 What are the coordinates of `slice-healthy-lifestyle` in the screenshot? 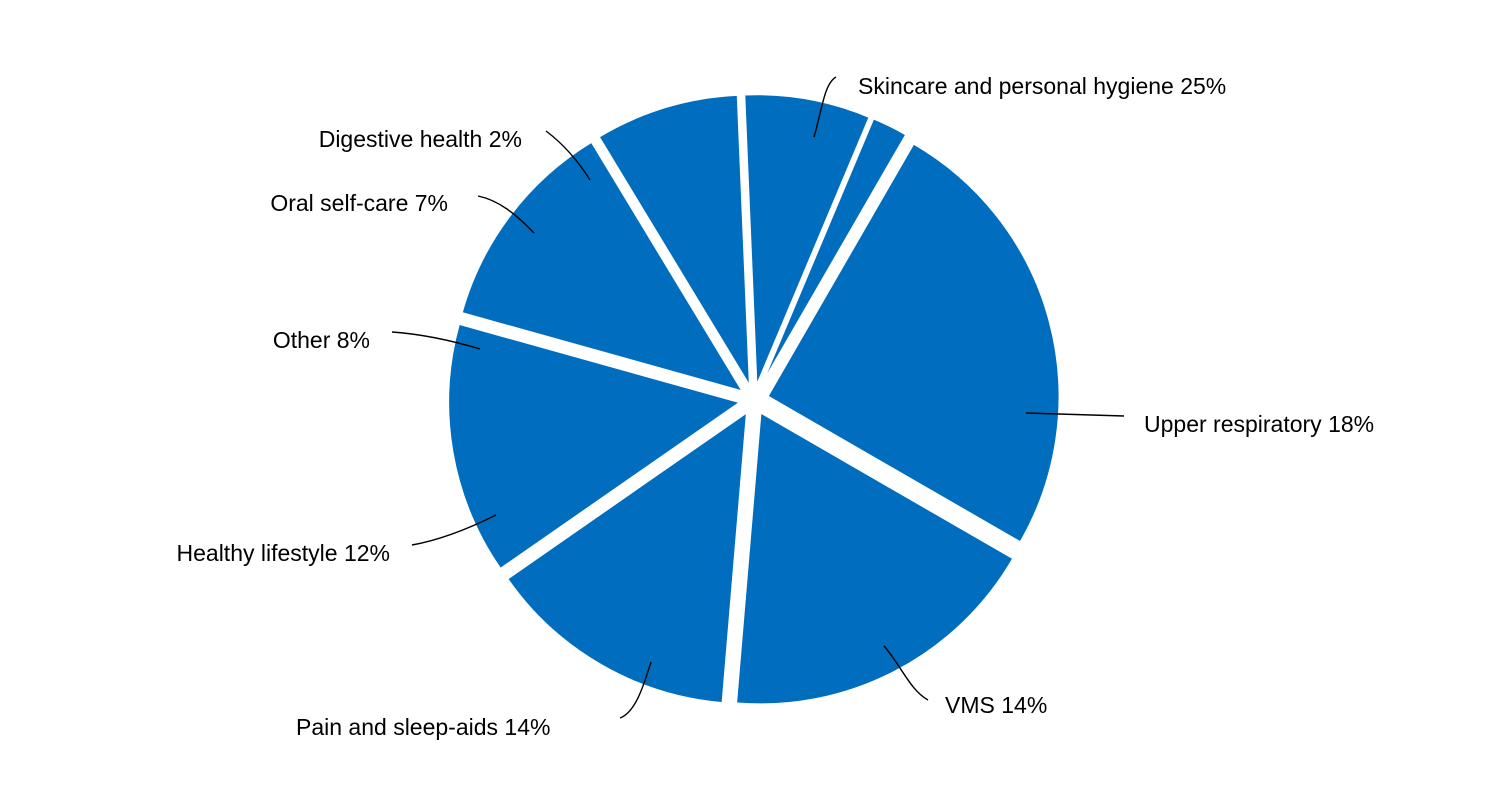 It's located at (603, 267).